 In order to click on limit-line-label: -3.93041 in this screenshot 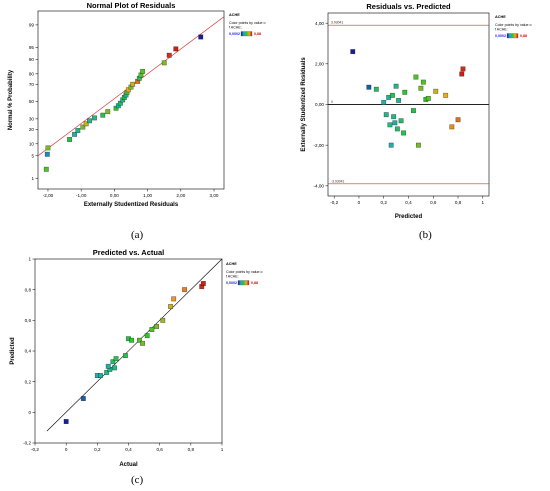, I will do `click(337, 181)`.